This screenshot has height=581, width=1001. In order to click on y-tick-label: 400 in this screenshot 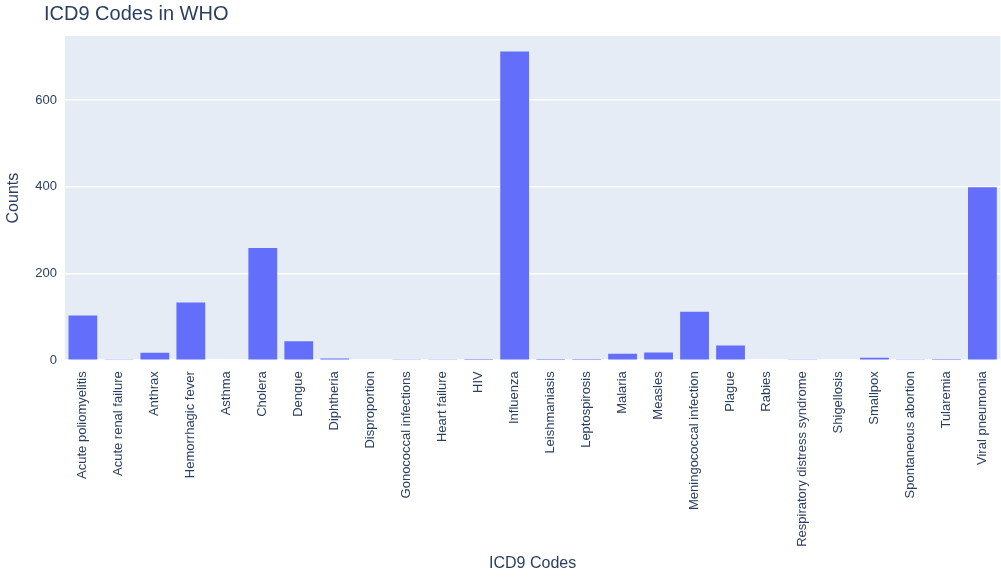, I will do `click(46, 186)`.